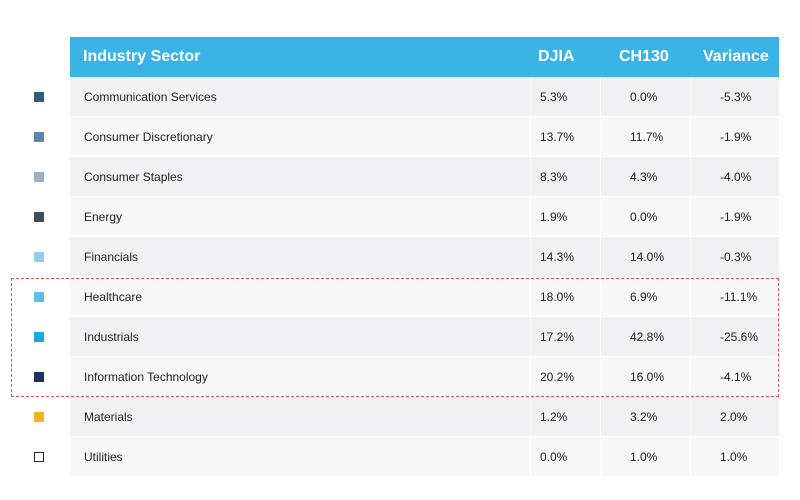  What do you see at coordinates (644, 297) in the screenshot?
I see `ch130-value: 6.9%` at bounding box center [644, 297].